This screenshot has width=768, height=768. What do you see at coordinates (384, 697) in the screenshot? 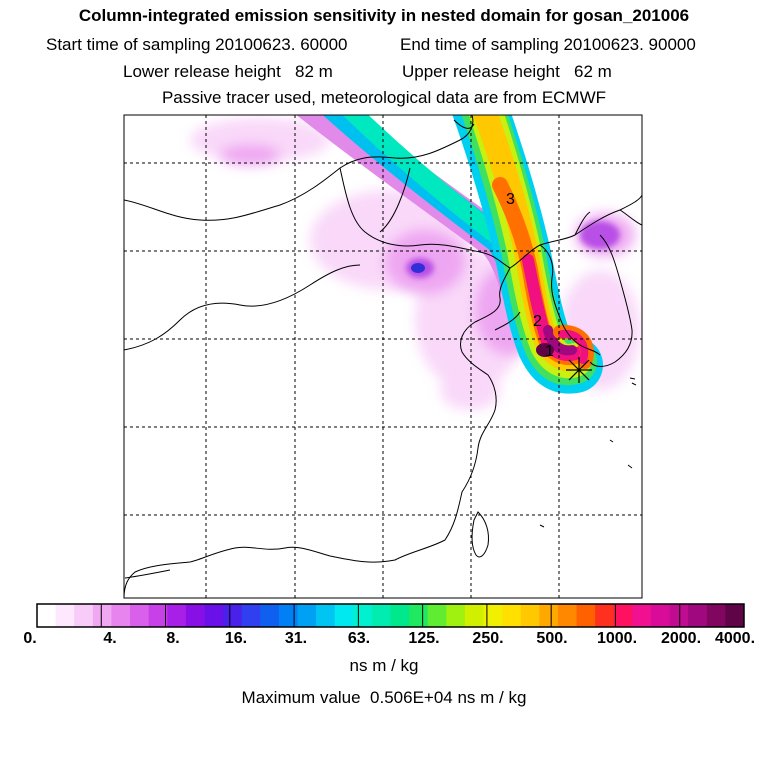
I see `maximum-value-label: Maximum value 0.506E+04 ns m / kg` at bounding box center [384, 697].